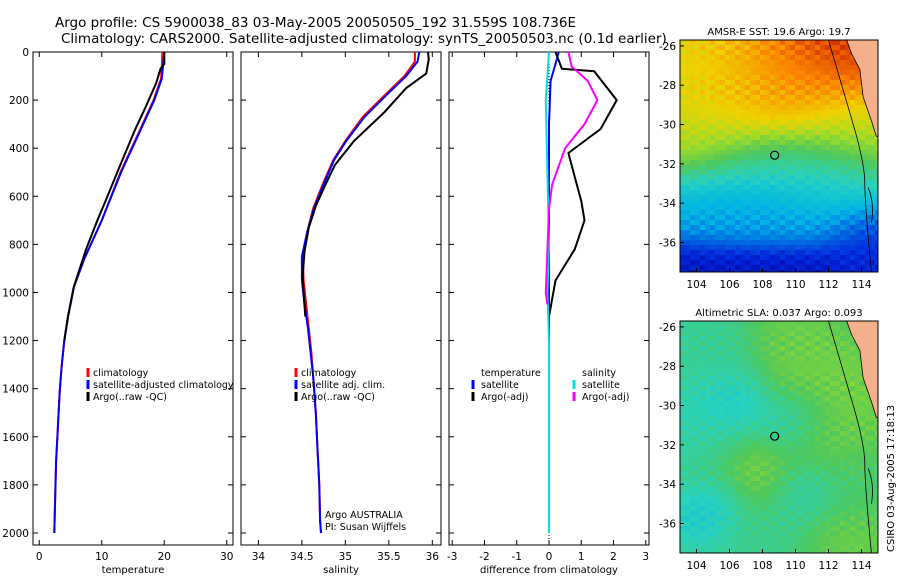 Image resolution: width=900 pixels, height=580 pixels. I want to click on annotation-line1: Argo AUSTRALIA, so click(364, 515).